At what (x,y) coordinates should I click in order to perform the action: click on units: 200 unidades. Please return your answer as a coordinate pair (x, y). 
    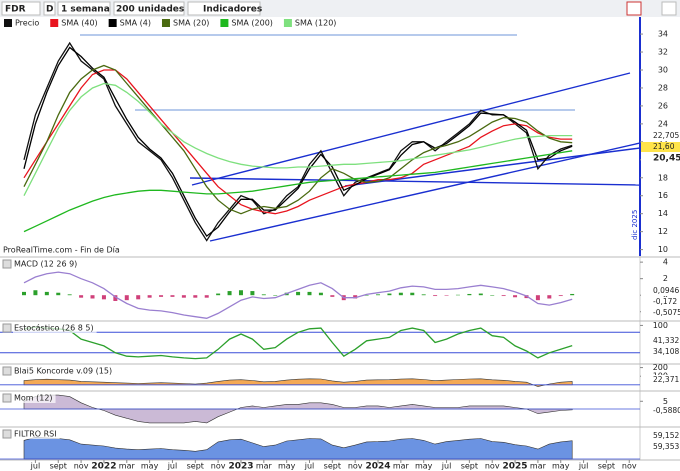
    Looking at the image, I should click on (150, 10).